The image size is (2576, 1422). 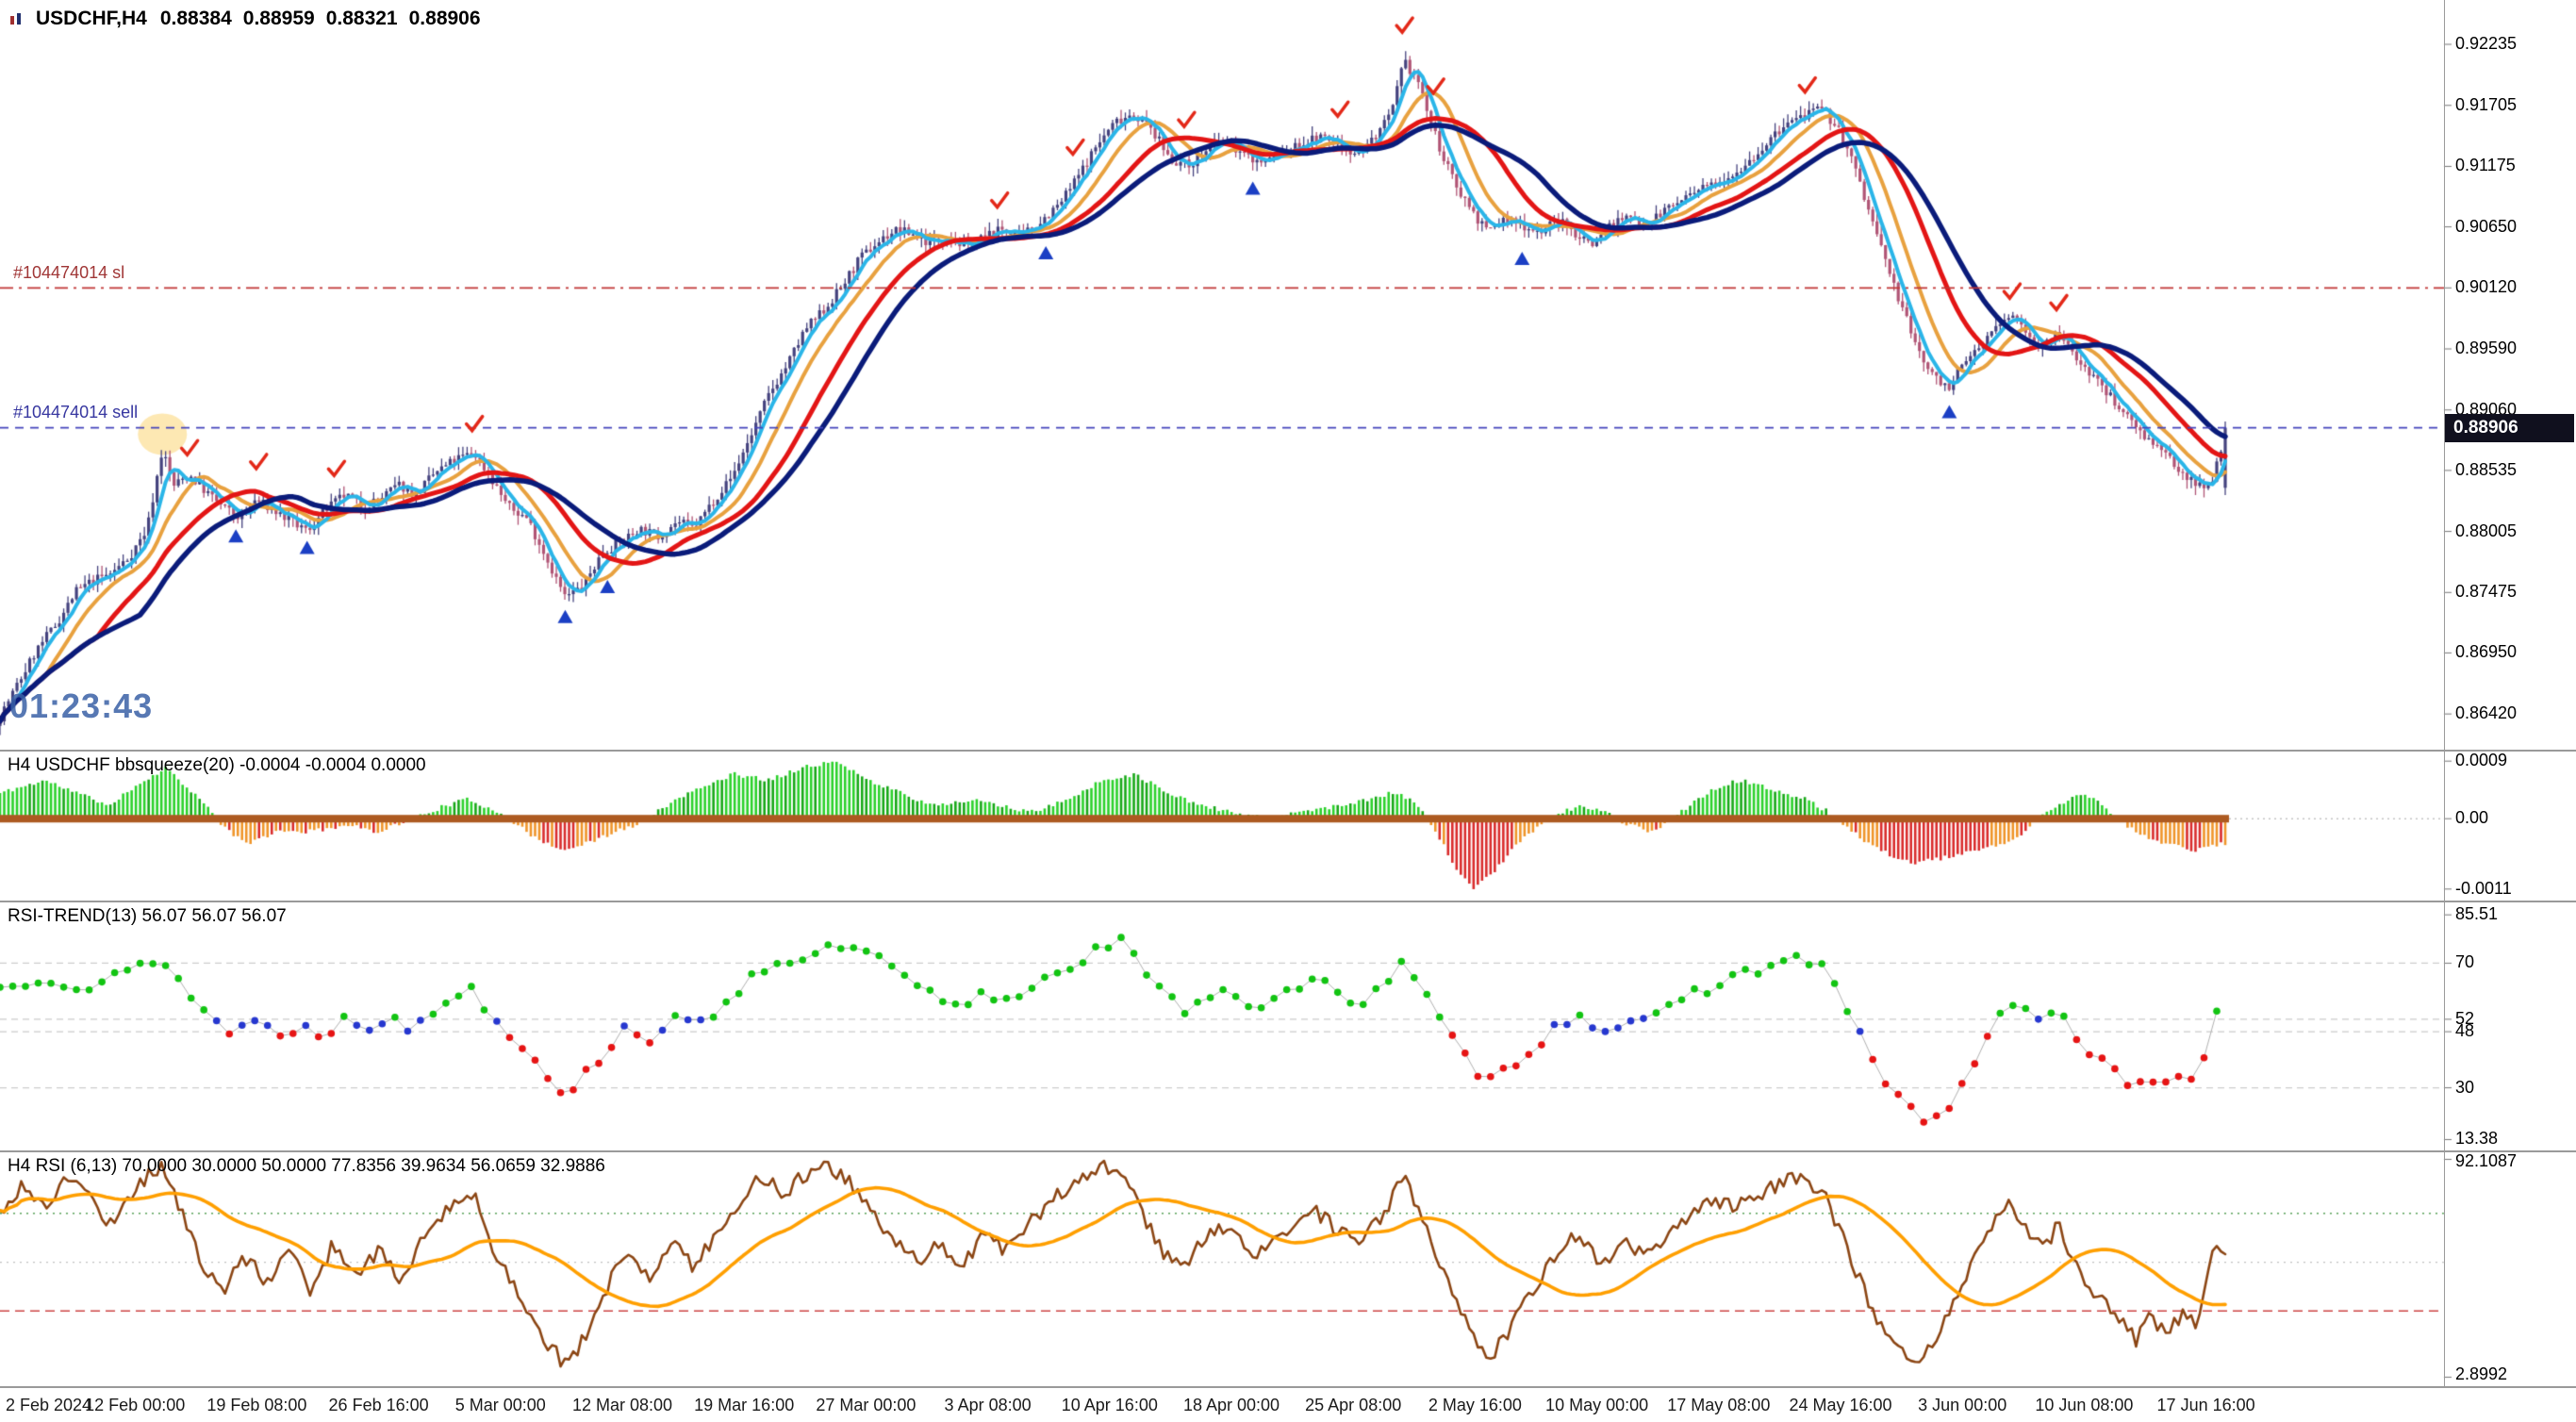 I want to click on price-tick-label: 0.86950, so click(x=2486, y=652).